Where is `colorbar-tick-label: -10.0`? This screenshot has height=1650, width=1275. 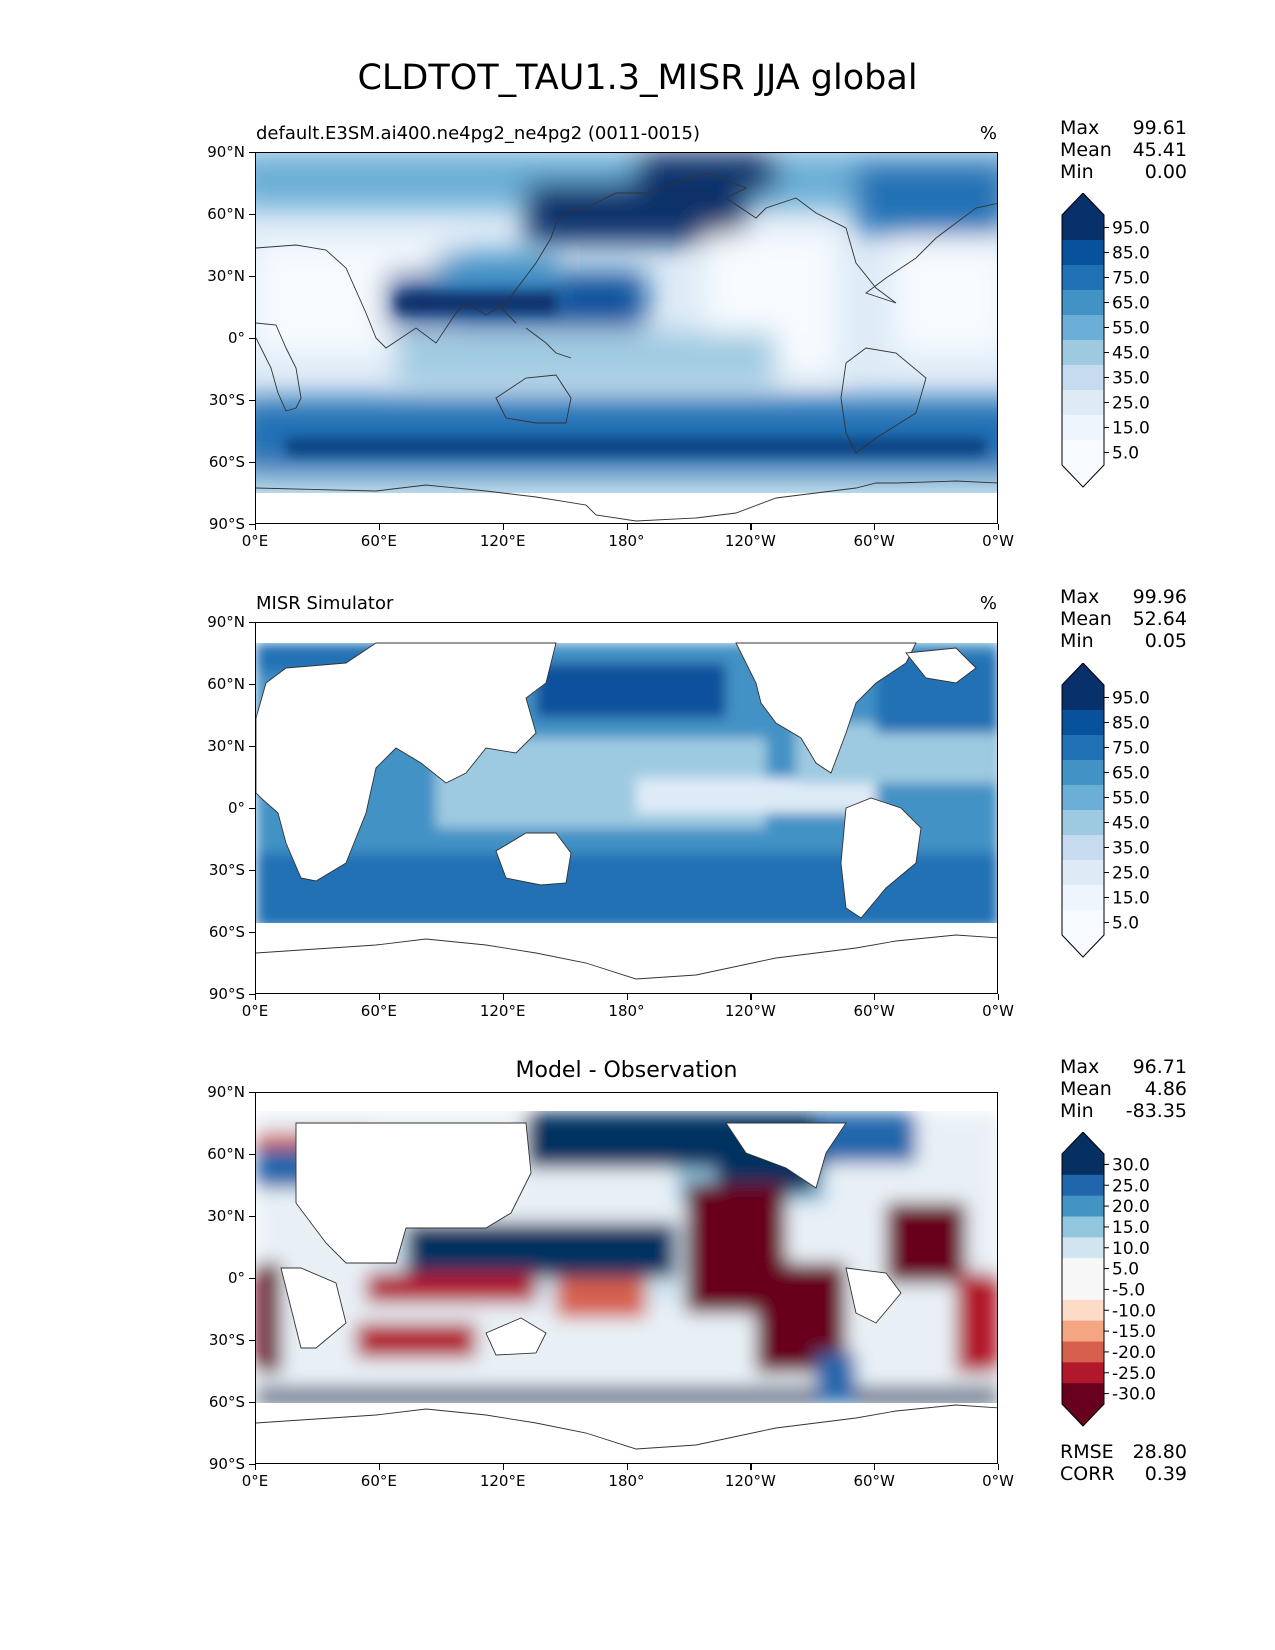 colorbar-tick-label: -10.0 is located at coordinates (1134, 1311).